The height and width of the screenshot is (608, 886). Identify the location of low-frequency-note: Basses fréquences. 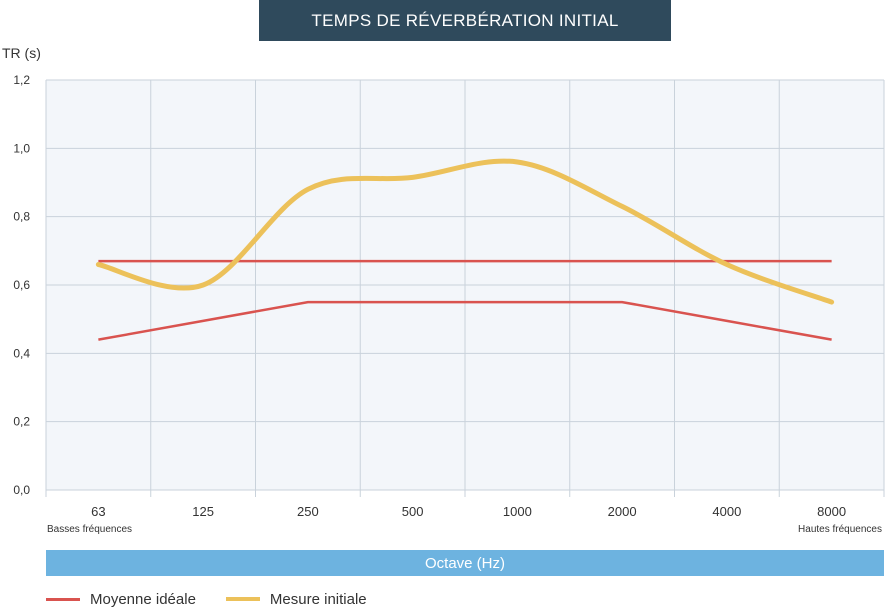
(90, 529).